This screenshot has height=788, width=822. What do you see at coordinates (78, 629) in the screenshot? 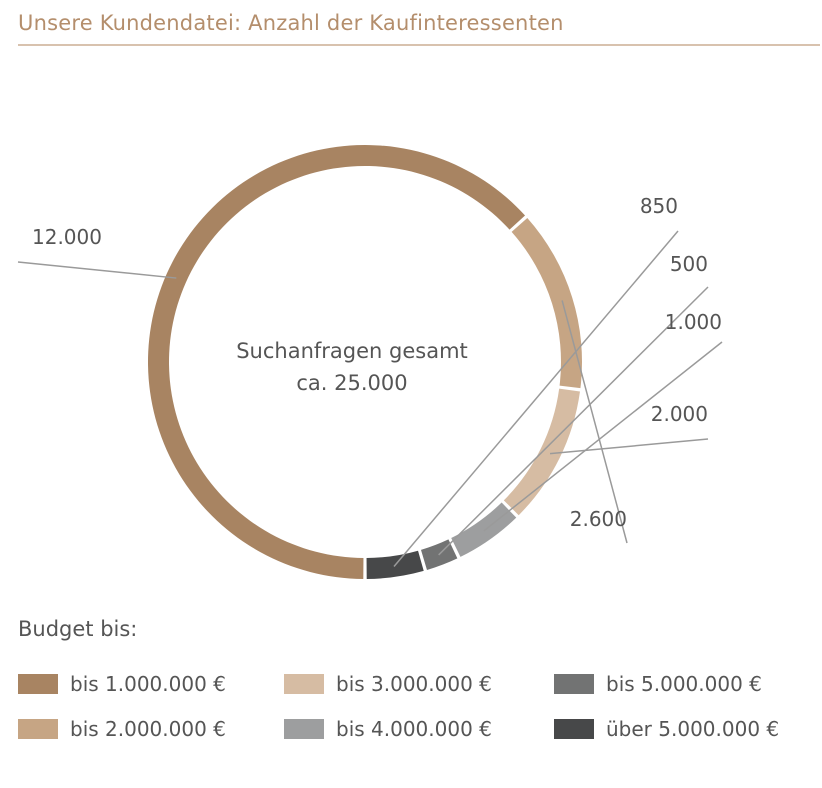
I see `legend-heading: Budget bis:` at bounding box center [78, 629].